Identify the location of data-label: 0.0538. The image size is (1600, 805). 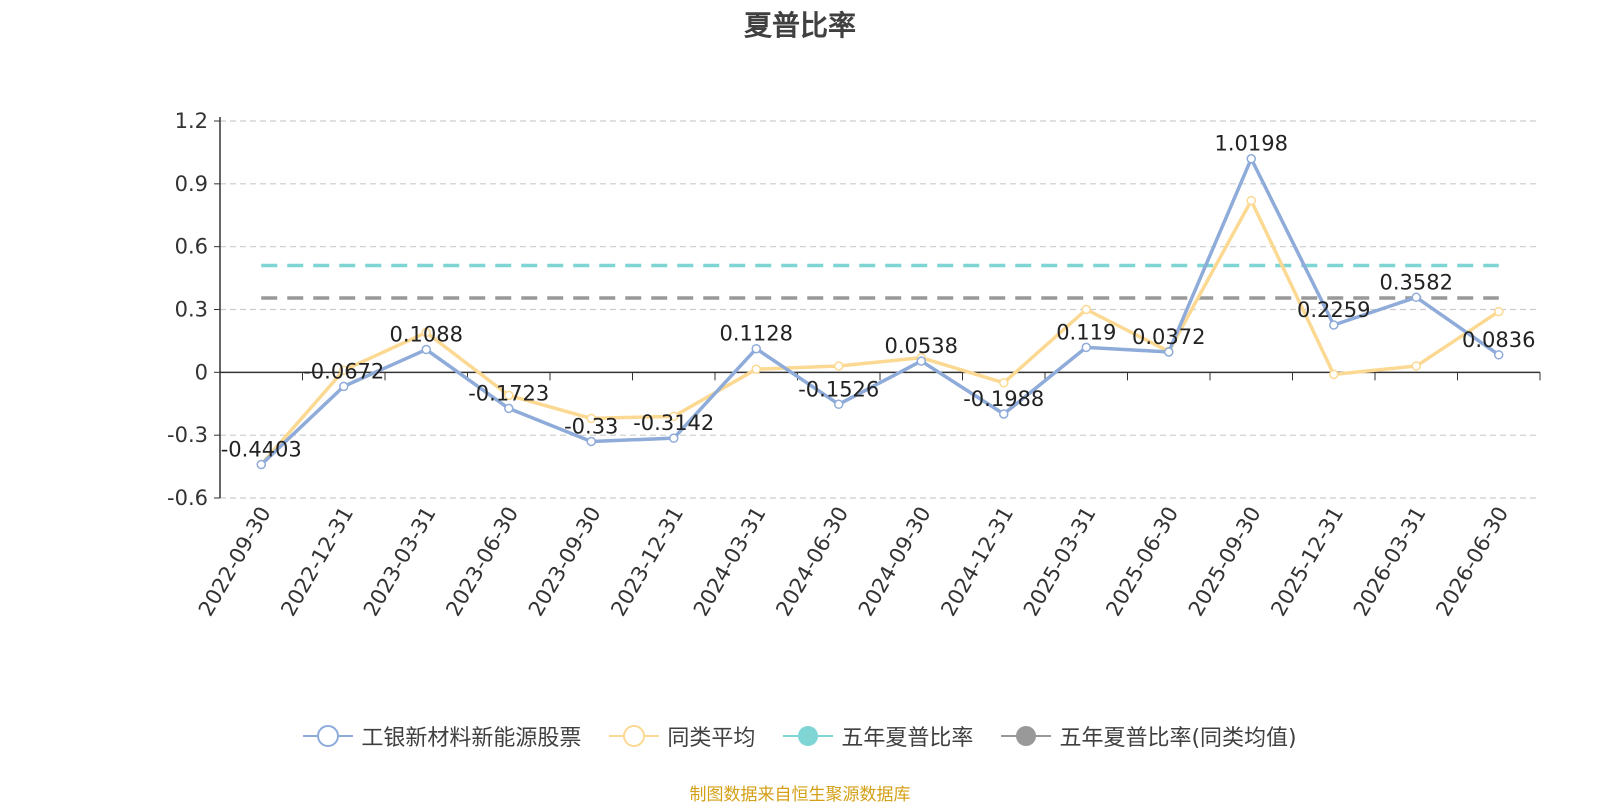
(921, 346).